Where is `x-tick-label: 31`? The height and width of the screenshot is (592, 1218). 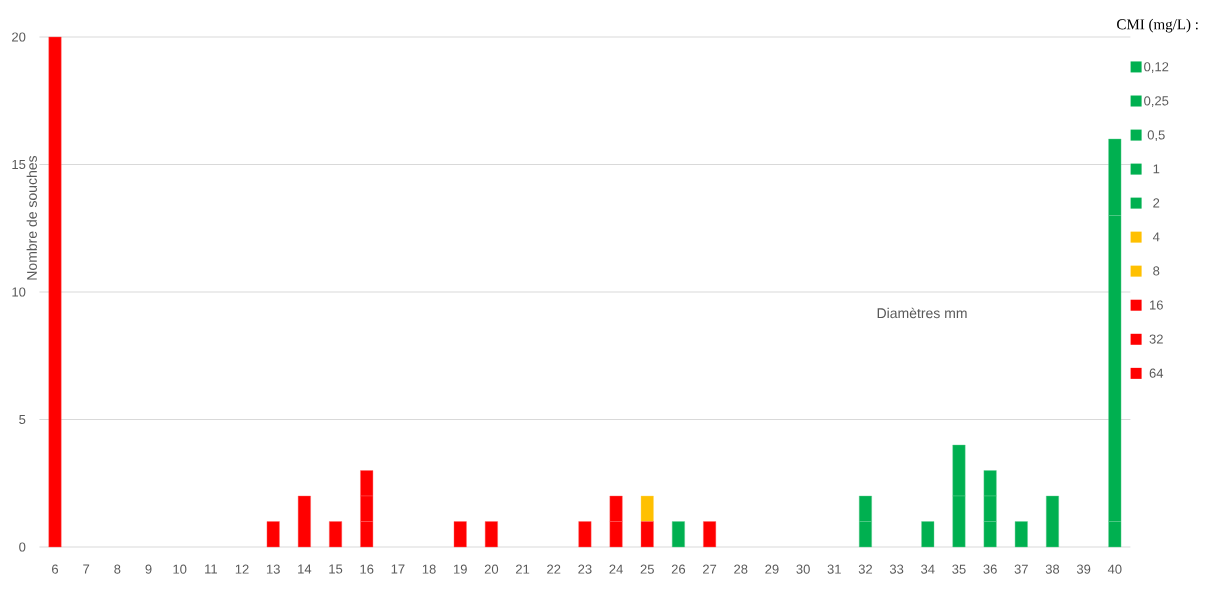
x-tick-label: 31 is located at coordinates (834, 569).